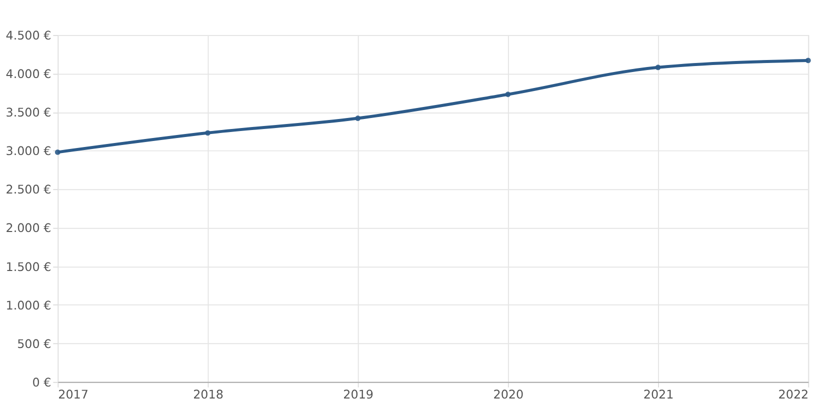 Image resolution: width=829 pixels, height=414 pixels. I want to click on x-tick-label: 2022, so click(793, 394).